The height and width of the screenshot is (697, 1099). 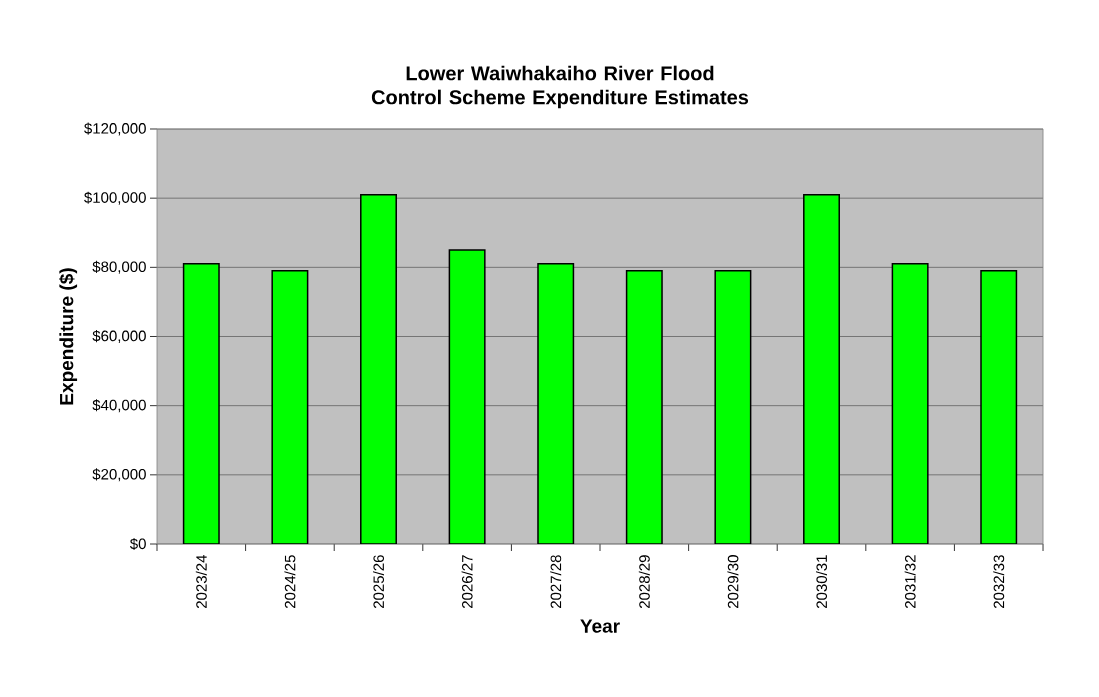 I want to click on y-tick-label: $40,000, so click(x=119, y=406).